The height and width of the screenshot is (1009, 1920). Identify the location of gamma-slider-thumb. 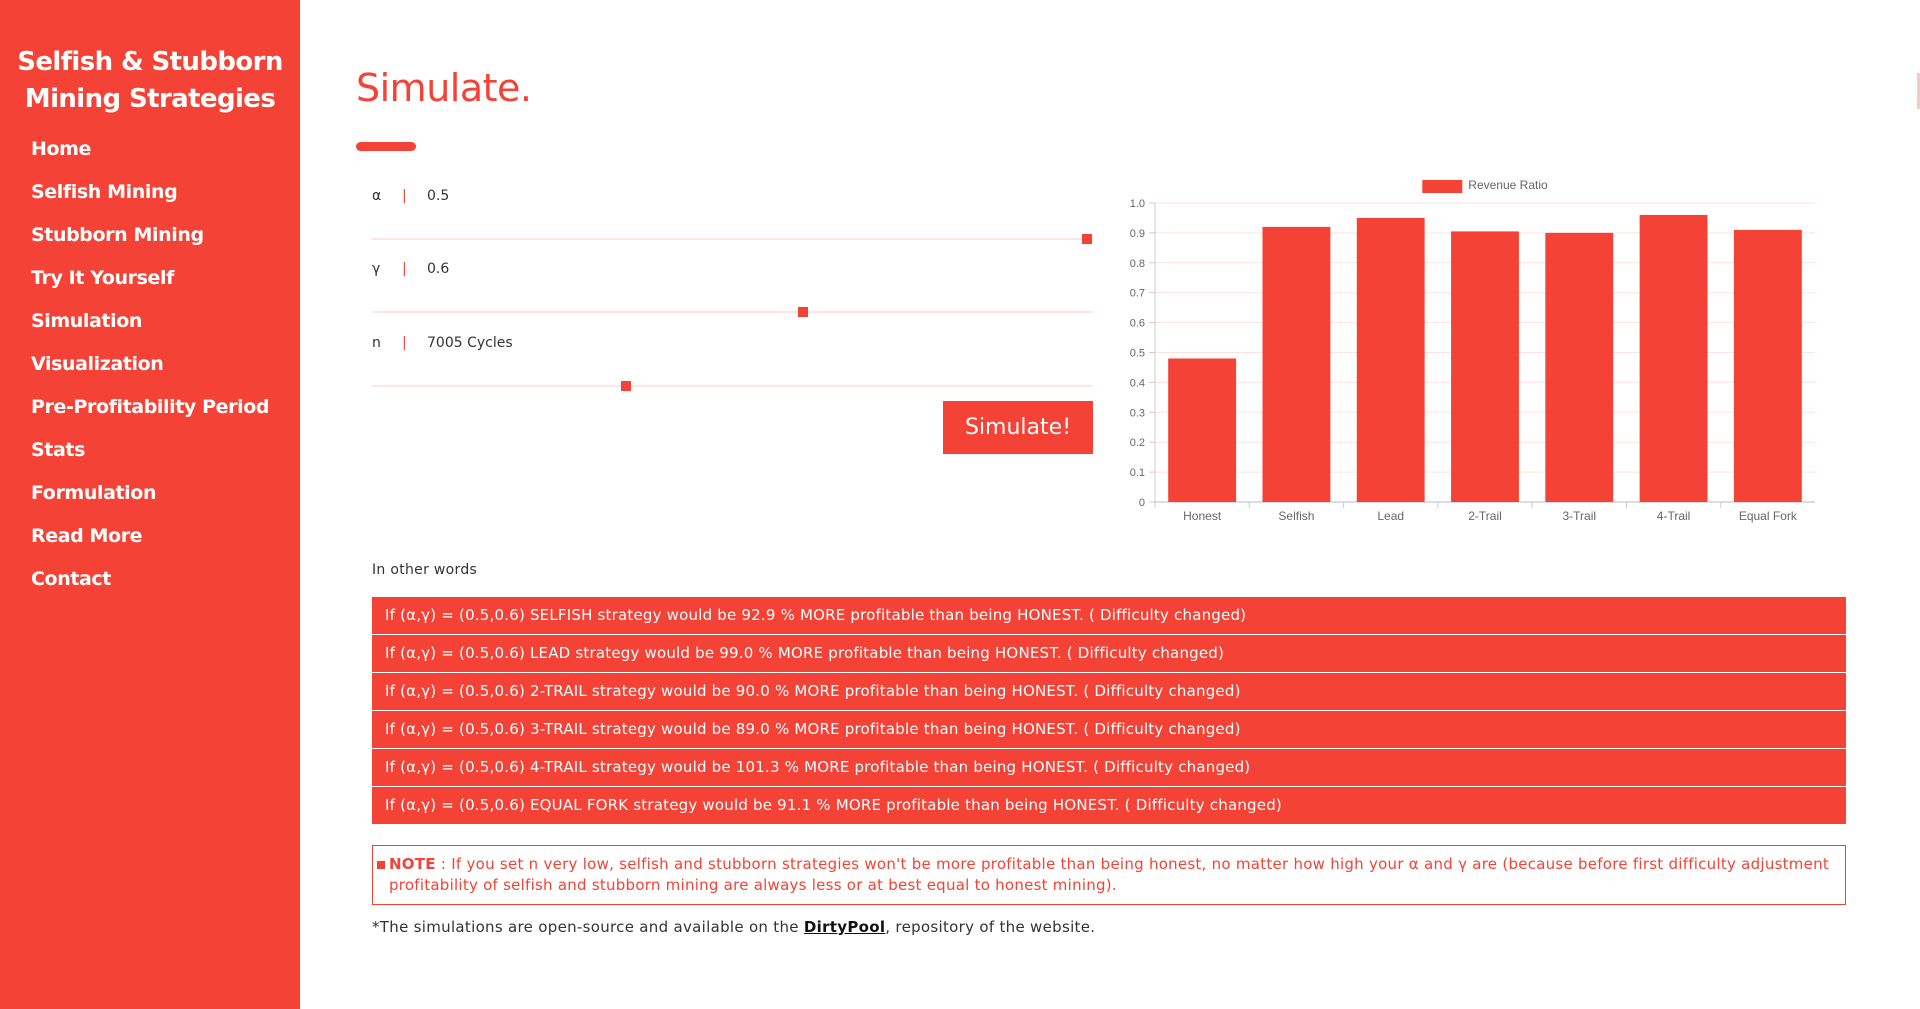
(803, 312).